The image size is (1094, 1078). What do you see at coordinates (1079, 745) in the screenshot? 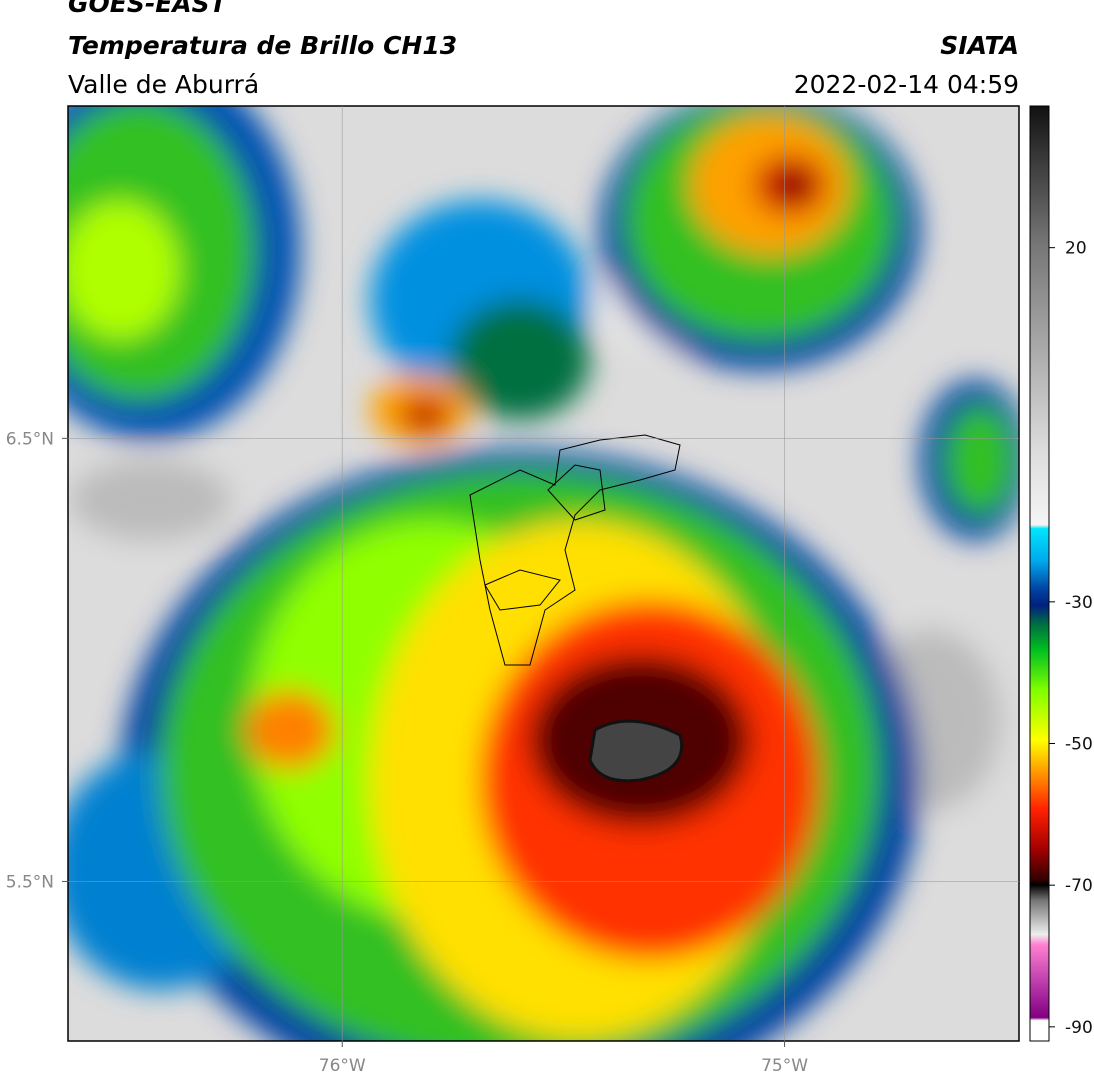
I see `colorbar-tick-label: -50` at bounding box center [1079, 745].